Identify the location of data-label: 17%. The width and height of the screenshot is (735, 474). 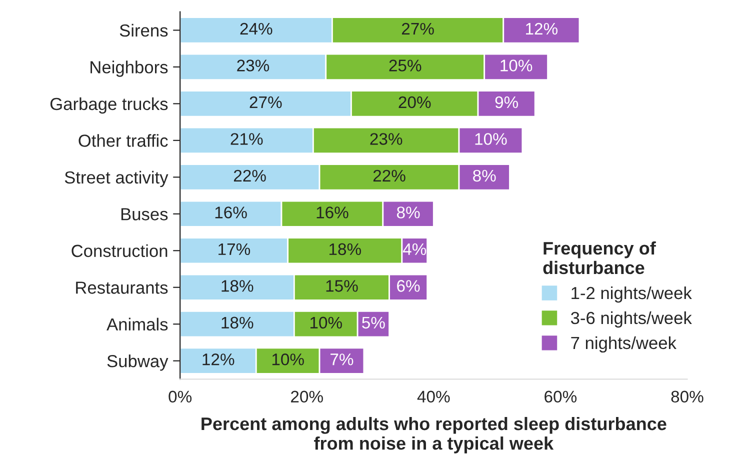
(234, 249).